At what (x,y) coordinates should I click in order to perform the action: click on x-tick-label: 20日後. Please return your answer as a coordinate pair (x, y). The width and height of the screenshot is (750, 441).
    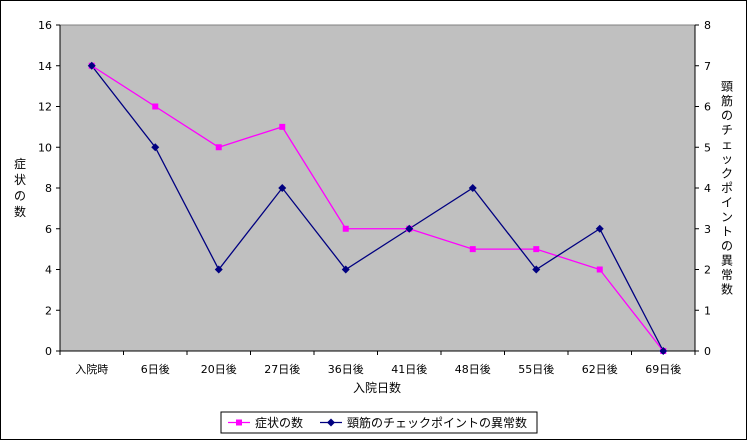
    Looking at the image, I should click on (219, 369).